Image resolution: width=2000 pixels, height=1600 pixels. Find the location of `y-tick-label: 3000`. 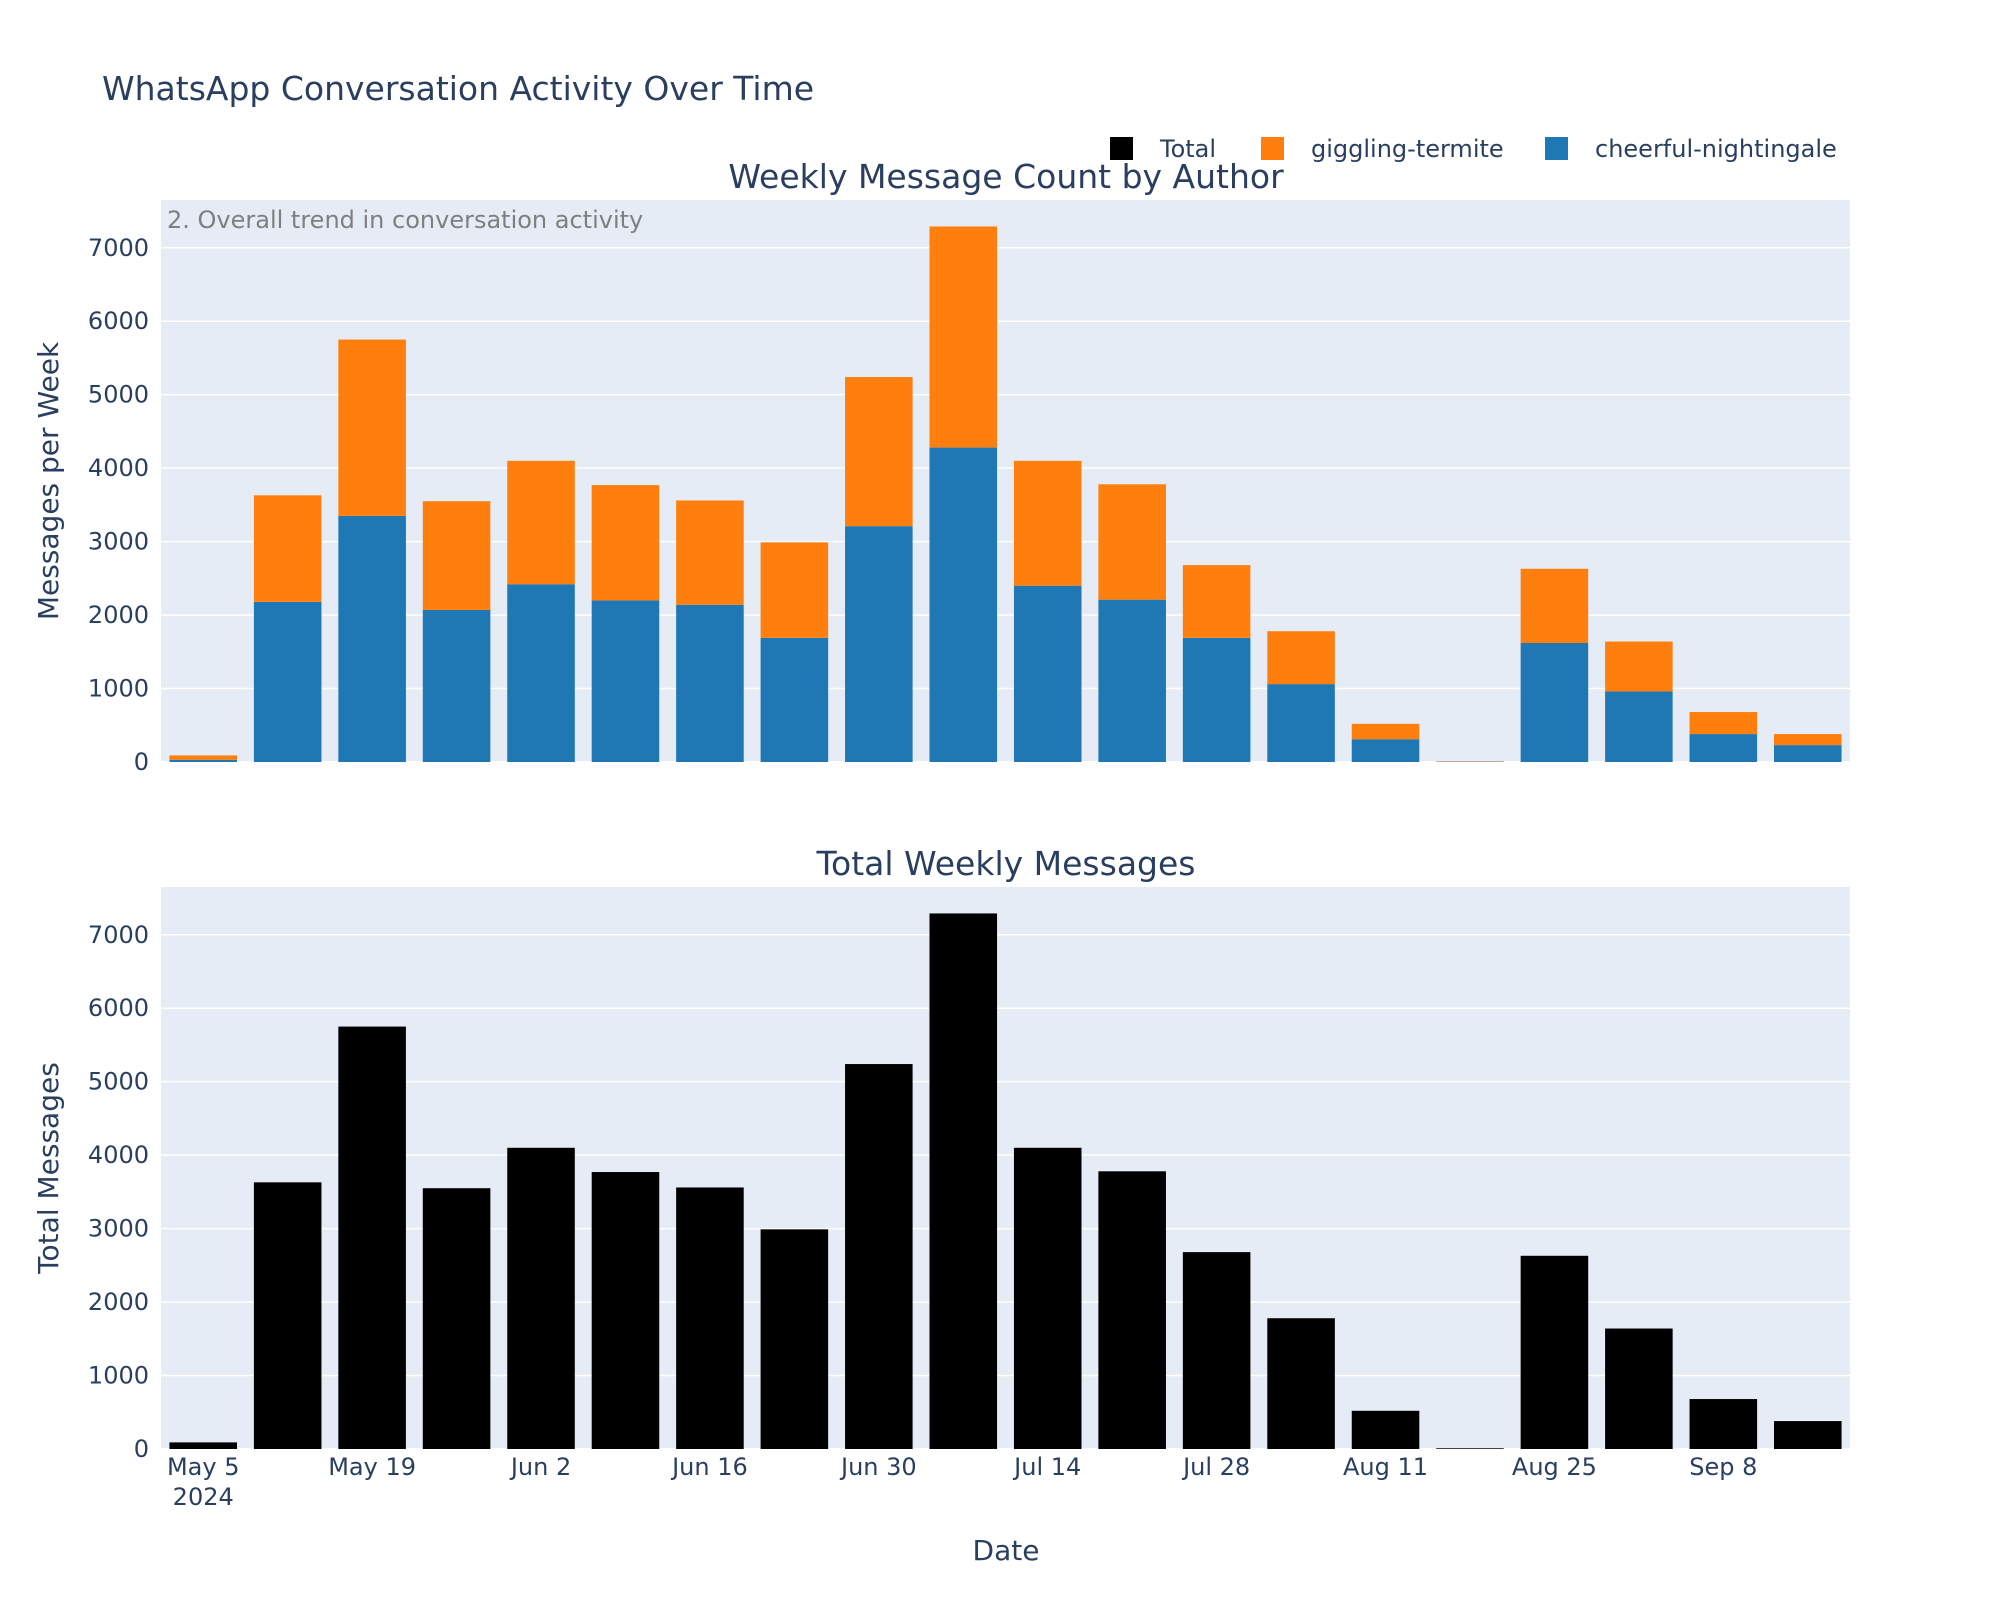

y-tick-label: 3000 is located at coordinates (118, 1229).